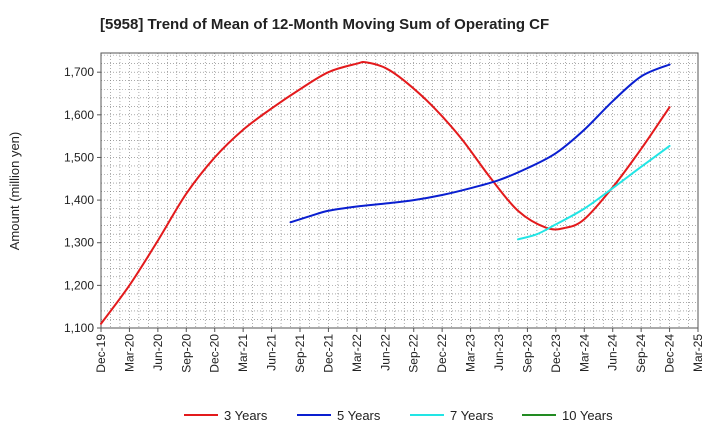 This screenshot has height=440, width=720. What do you see at coordinates (472, 415) in the screenshot?
I see `legend-label: 7 Years` at bounding box center [472, 415].